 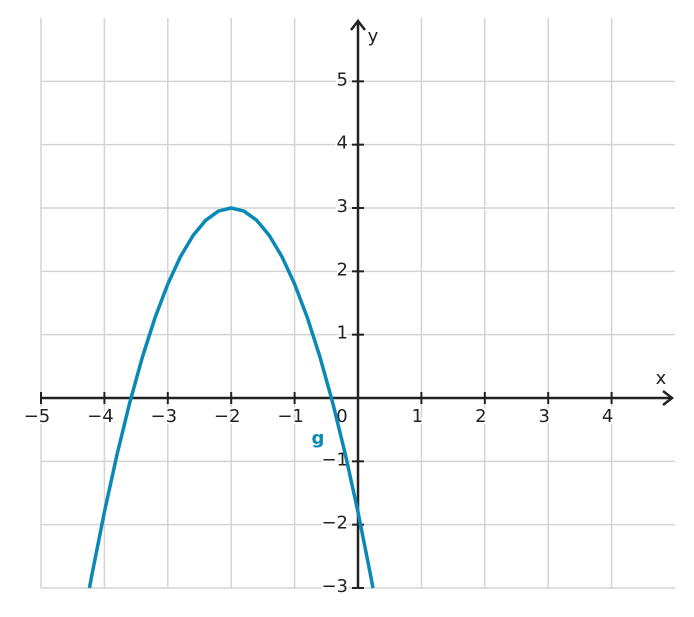 What do you see at coordinates (373, 36) in the screenshot?
I see `y-axis-label: y` at bounding box center [373, 36].